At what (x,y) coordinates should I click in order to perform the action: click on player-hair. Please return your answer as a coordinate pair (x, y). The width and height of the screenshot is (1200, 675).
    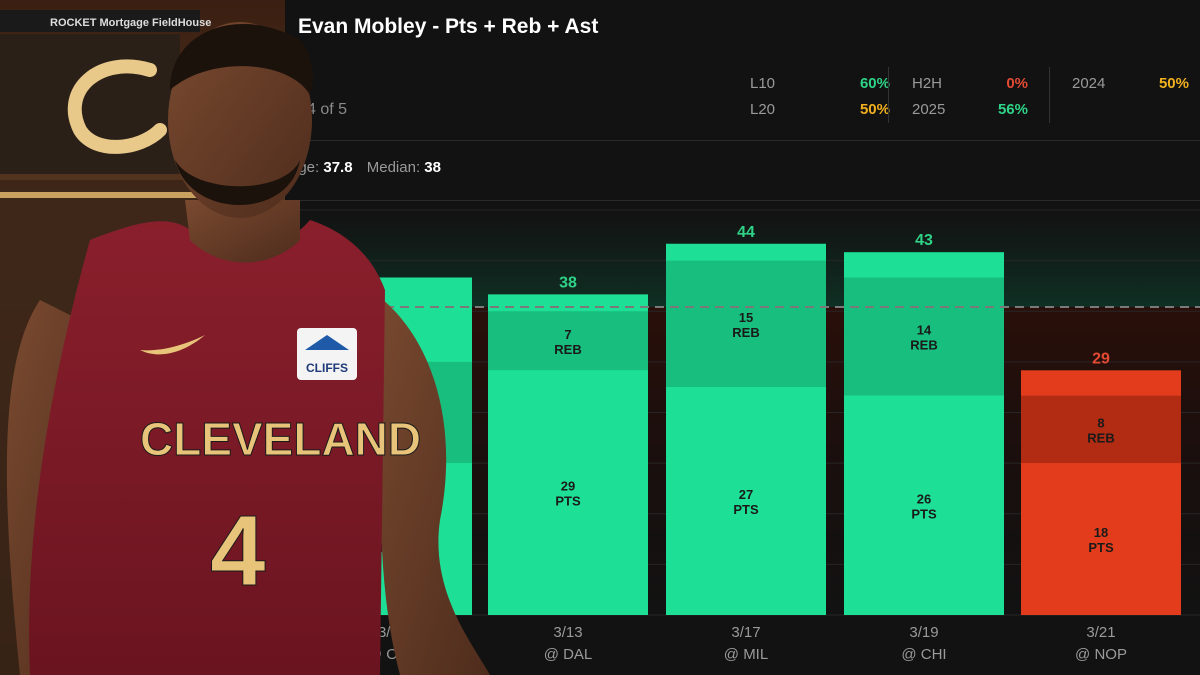
    Looking at the image, I should click on (241, 59).